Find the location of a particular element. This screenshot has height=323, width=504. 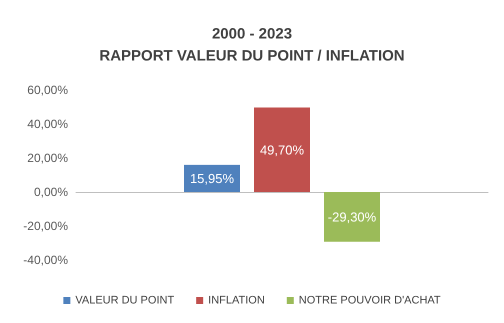

legend-label: VALEUR DU POINT is located at coordinates (124, 300).